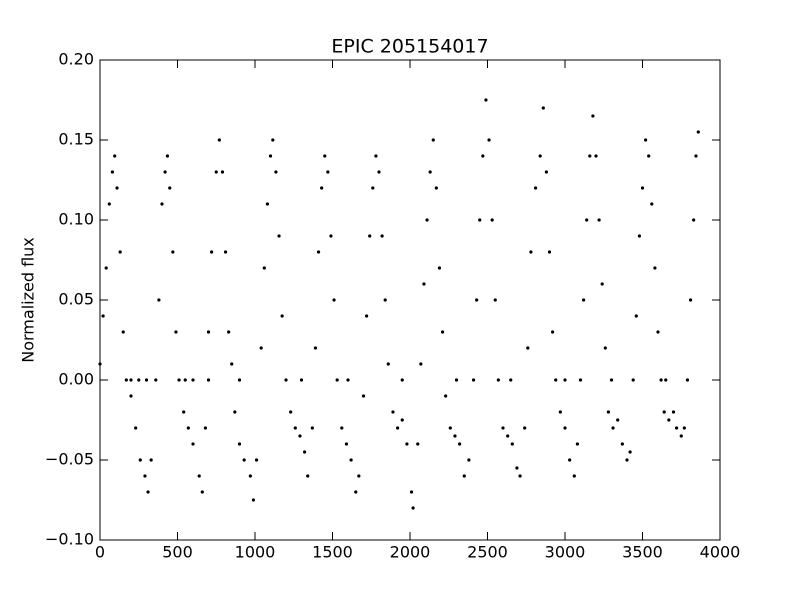 The width and height of the screenshot is (800, 604). I want to click on y-tick-label: −0.05, so click(69, 459).